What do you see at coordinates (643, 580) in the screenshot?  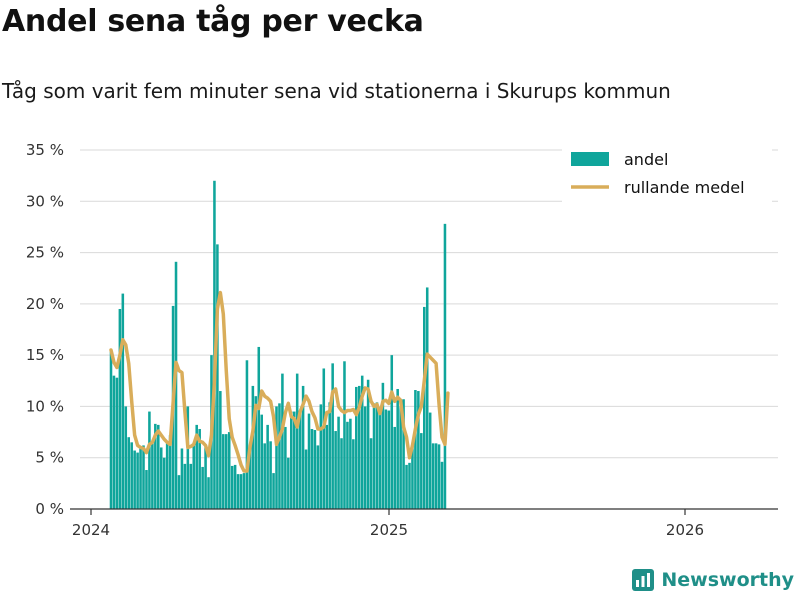 I see `newsworthy-logo-icon` at bounding box center [643, 580].